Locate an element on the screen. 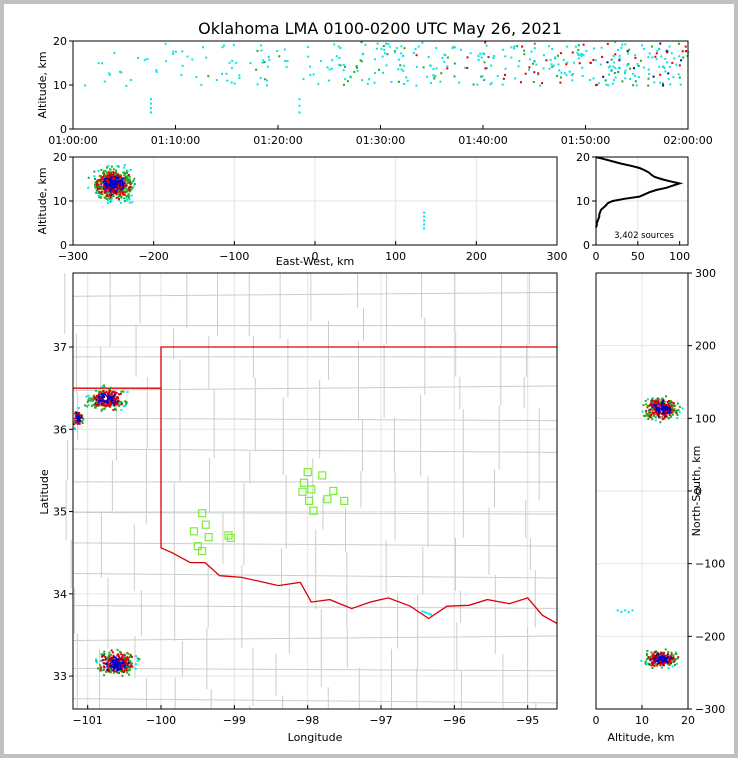  lma-station-marker is located at coordinates (228, 535).